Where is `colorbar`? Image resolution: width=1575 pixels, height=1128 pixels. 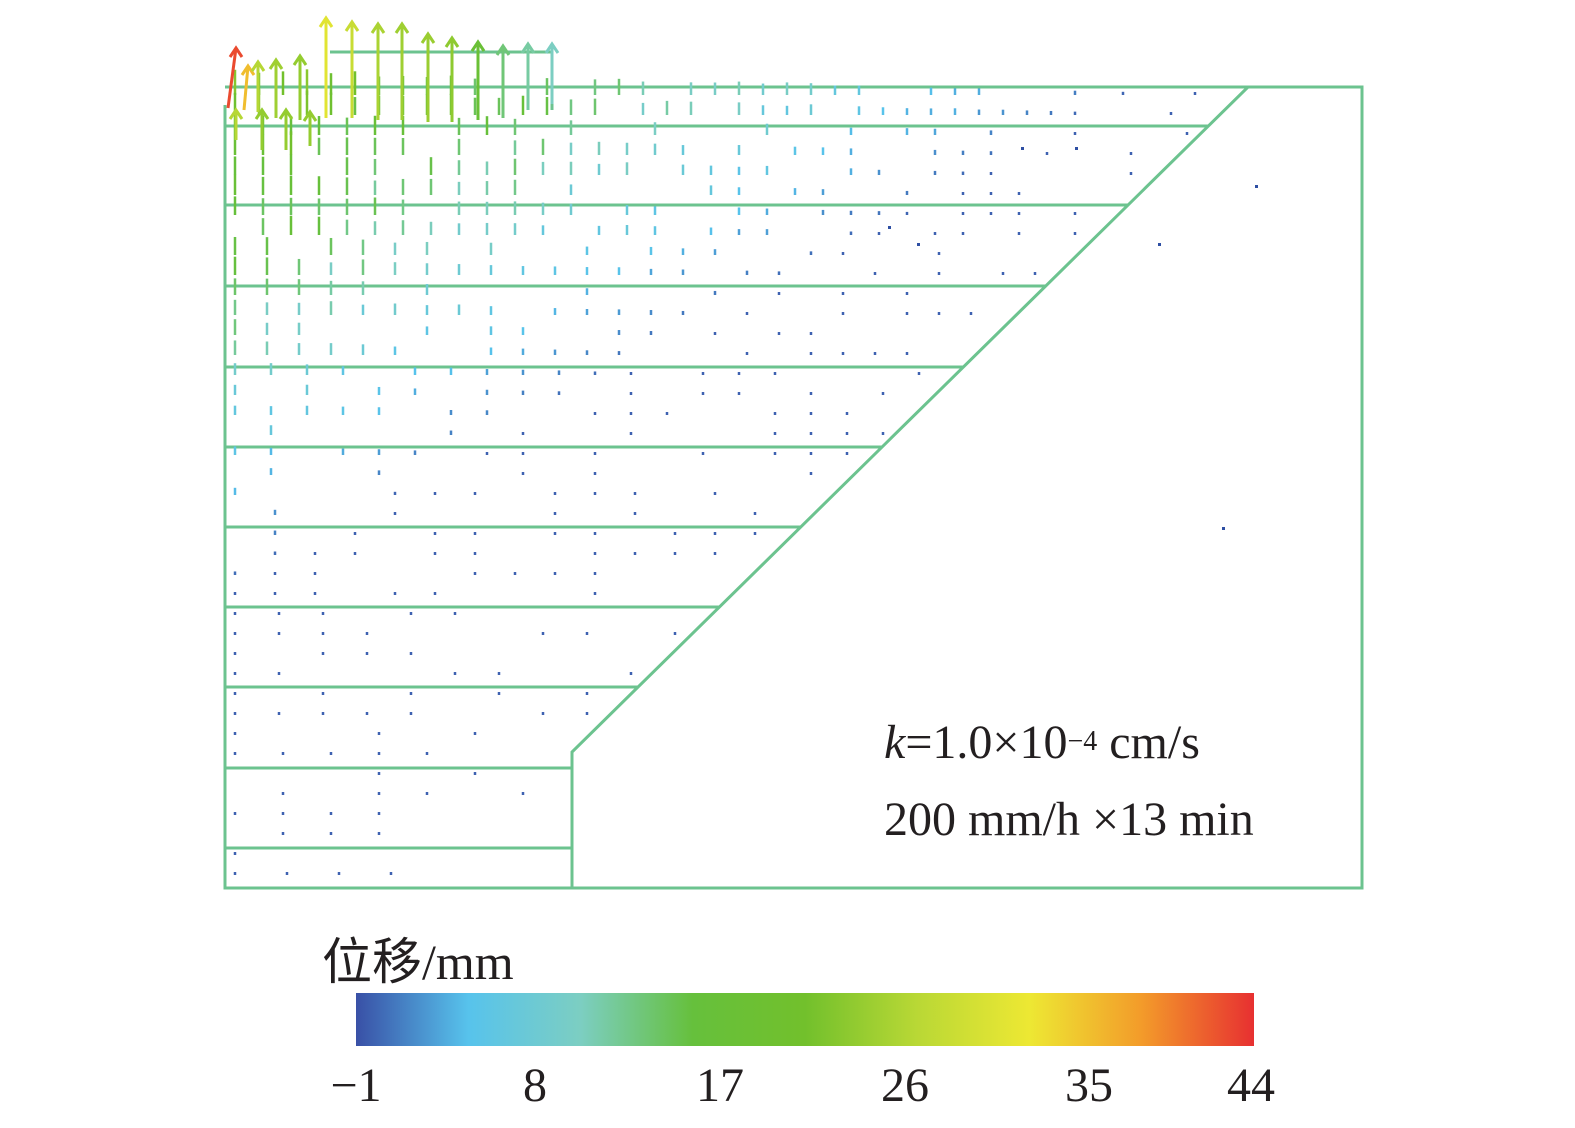 colorbar is located at coordinates (805, 1019).